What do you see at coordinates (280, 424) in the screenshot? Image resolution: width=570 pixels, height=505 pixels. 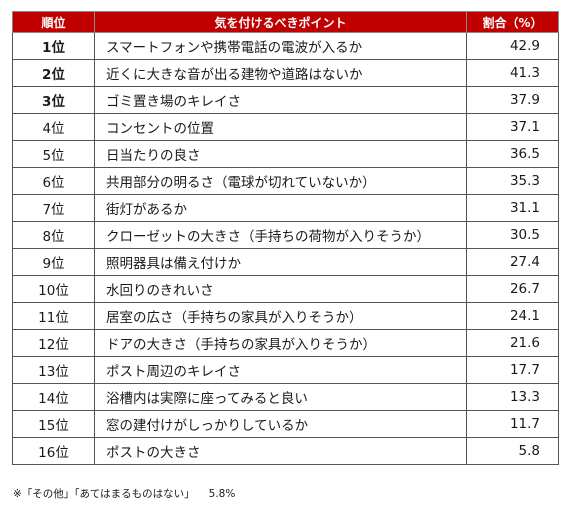 I see `point-cell: 窓の建付けがしっかりしているか` at bounding box center [280, 424].